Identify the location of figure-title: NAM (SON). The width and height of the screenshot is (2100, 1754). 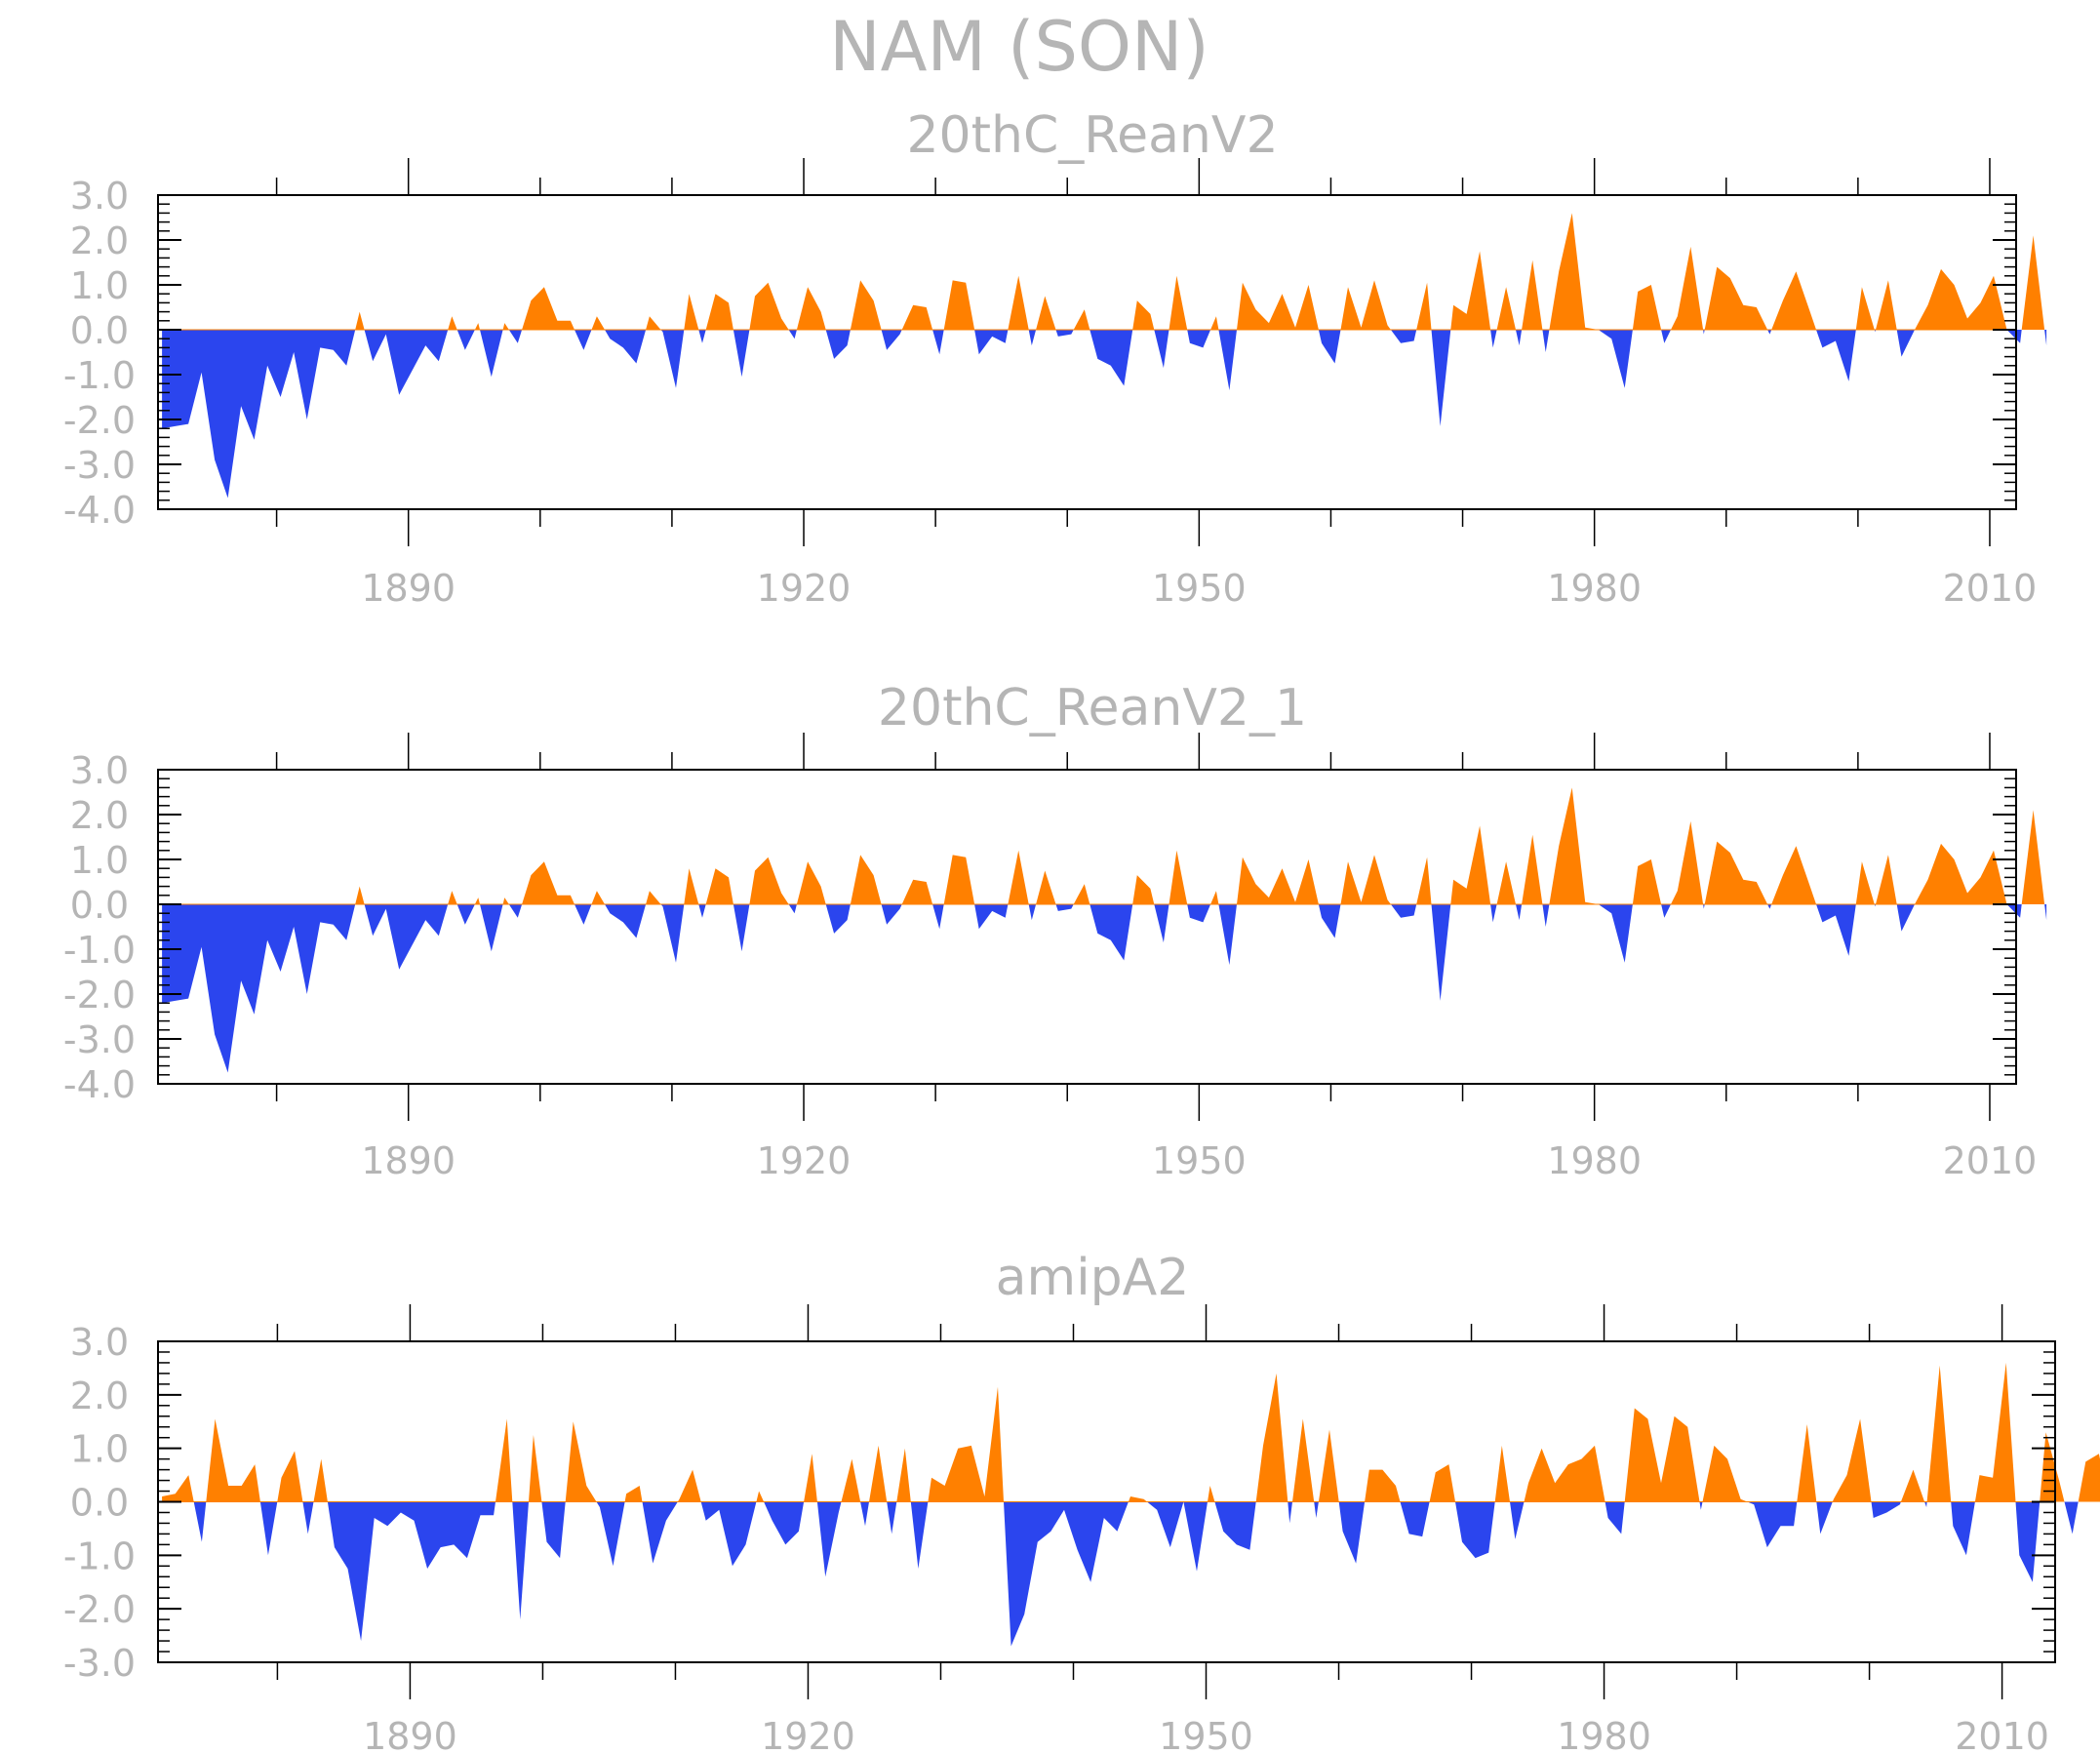
(1019, 47).